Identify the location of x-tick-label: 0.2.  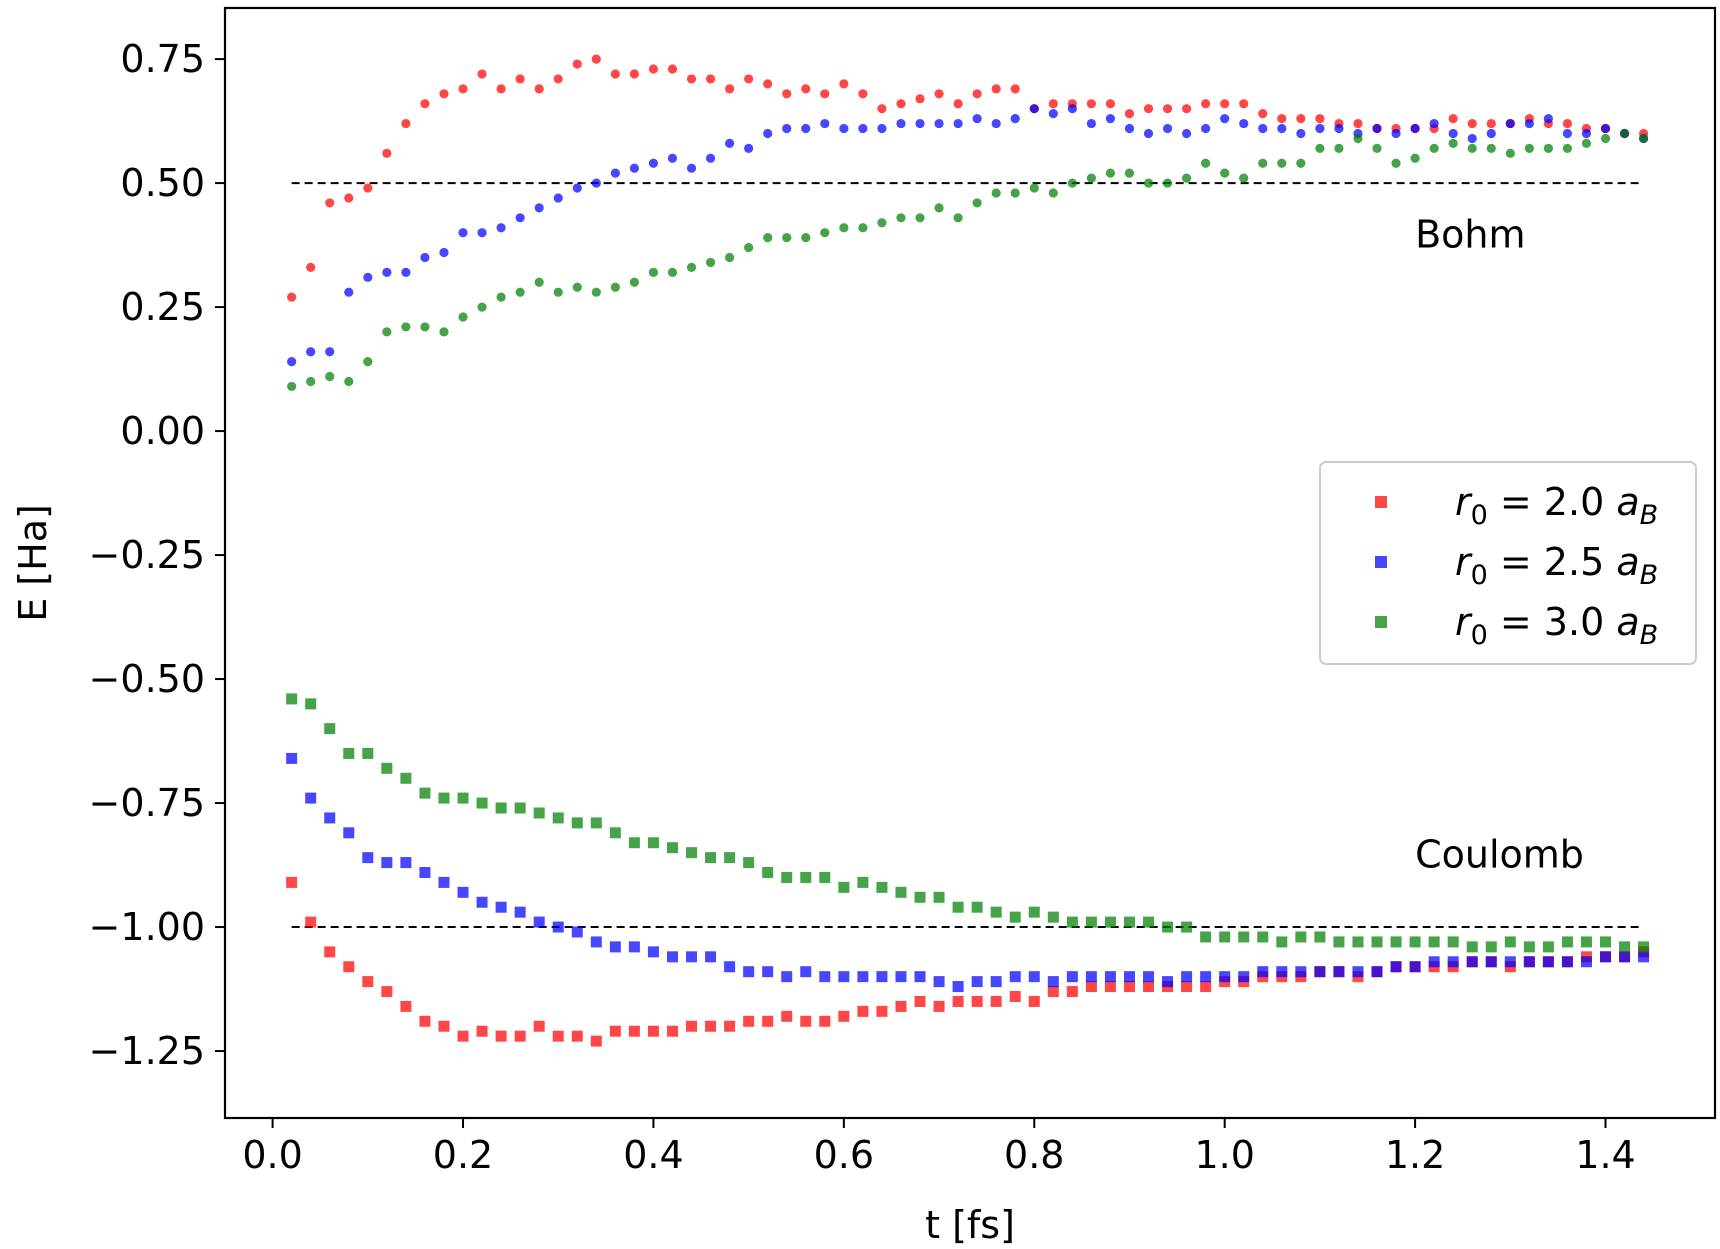
(463, 1155).